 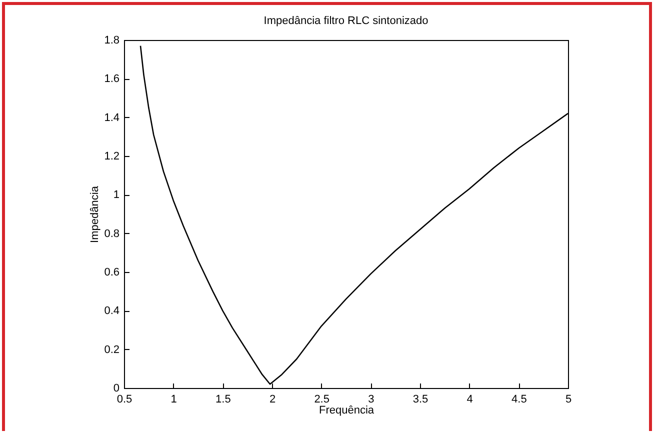 What do you see at coordinates (322, 400) in the screenshot?
I see `x-tick-label: 2.5` at bounding box center [322, 400].